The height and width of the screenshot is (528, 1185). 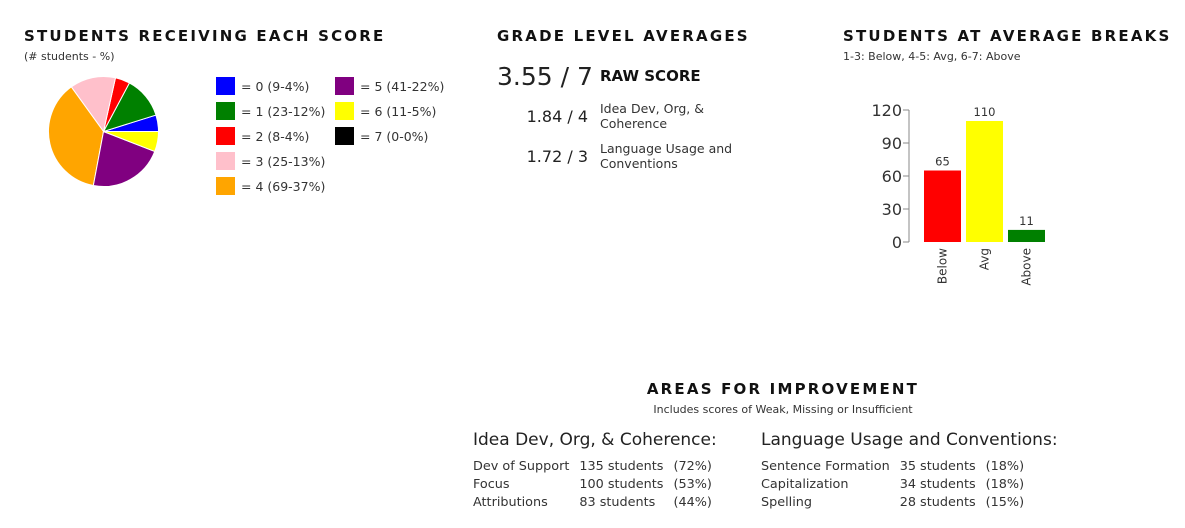 I want to click on y-tick-label: 120, so click(x=886, y=110).